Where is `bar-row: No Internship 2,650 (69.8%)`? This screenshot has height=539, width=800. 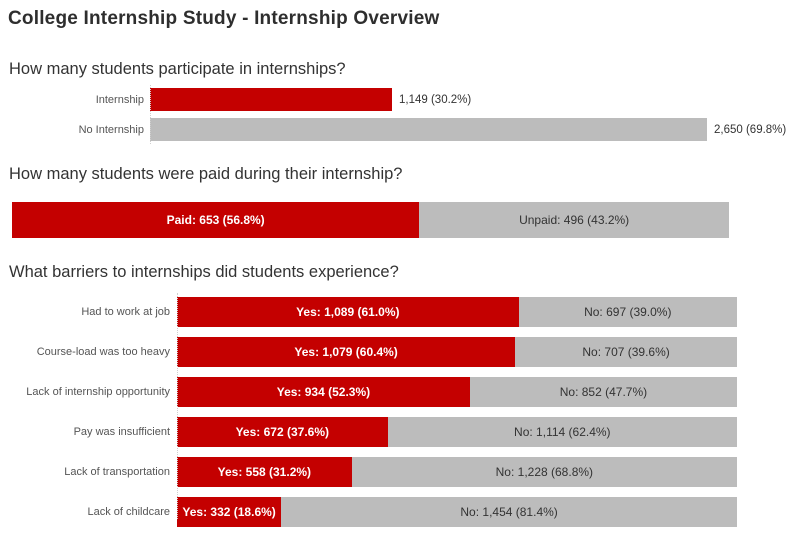 bar-row: No Internship 2,650 (69.8%) is located at coordinates (404, 129).